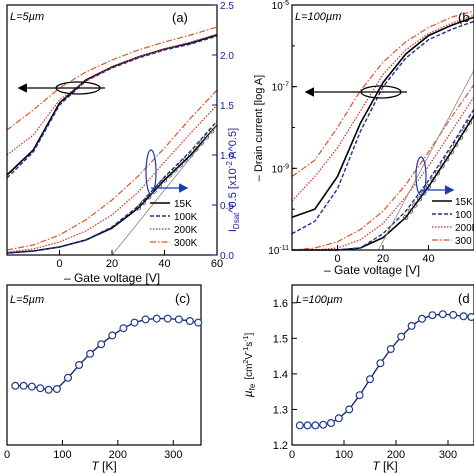 The image size is (474, 474). Describe the element at coordinates (280, 88) in the screenshot. I see `panel-b-y-tick-label: 10-7` at that location.